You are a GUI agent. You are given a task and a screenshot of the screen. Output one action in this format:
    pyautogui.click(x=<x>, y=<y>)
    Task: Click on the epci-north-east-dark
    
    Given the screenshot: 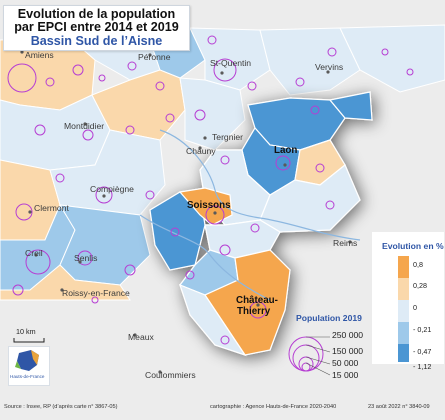 What is the action you would take?
    pyautogui.click(x=350, y=106)
    